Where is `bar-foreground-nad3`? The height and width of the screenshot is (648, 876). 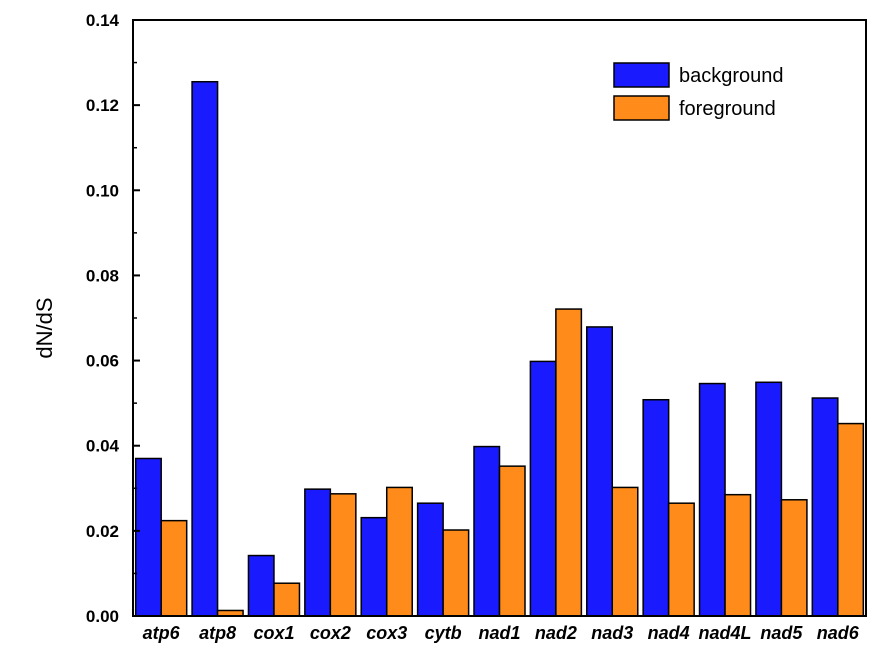
bar-foreground-nad3 is located at coordinates (625, 551).